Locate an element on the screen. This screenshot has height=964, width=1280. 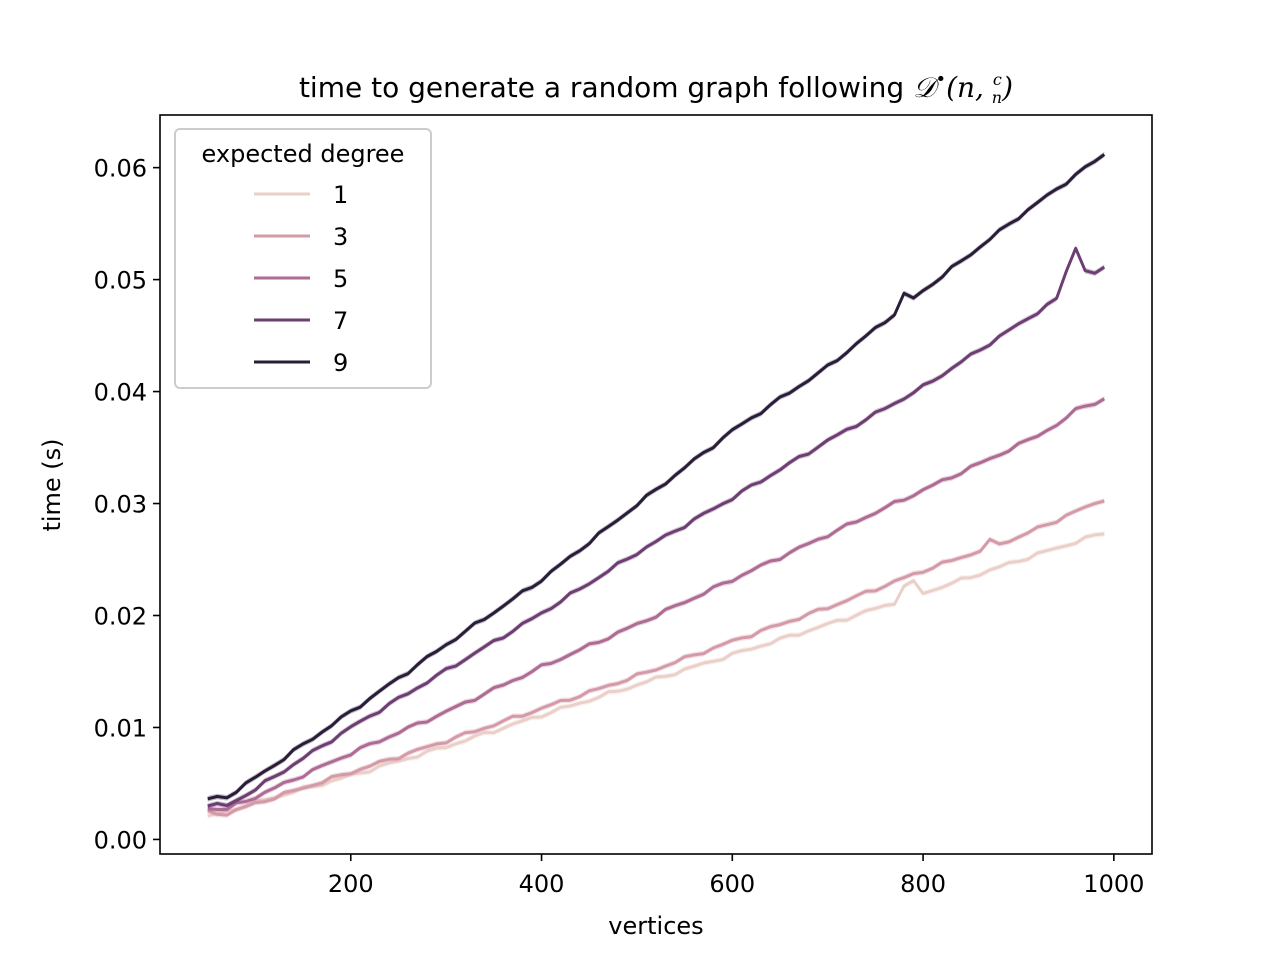
y-tick-label: 0.05 is located at coordinates (120, 281).